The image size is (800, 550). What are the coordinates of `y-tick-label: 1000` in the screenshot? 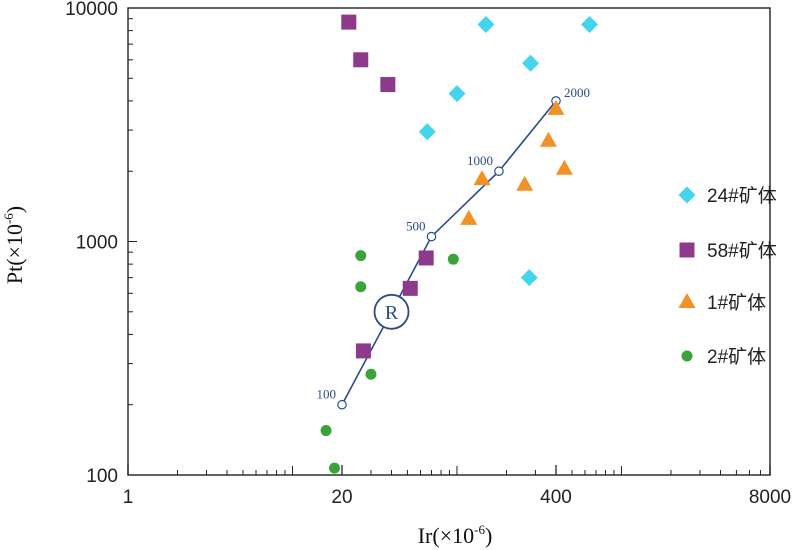 It's located at (97, 243).